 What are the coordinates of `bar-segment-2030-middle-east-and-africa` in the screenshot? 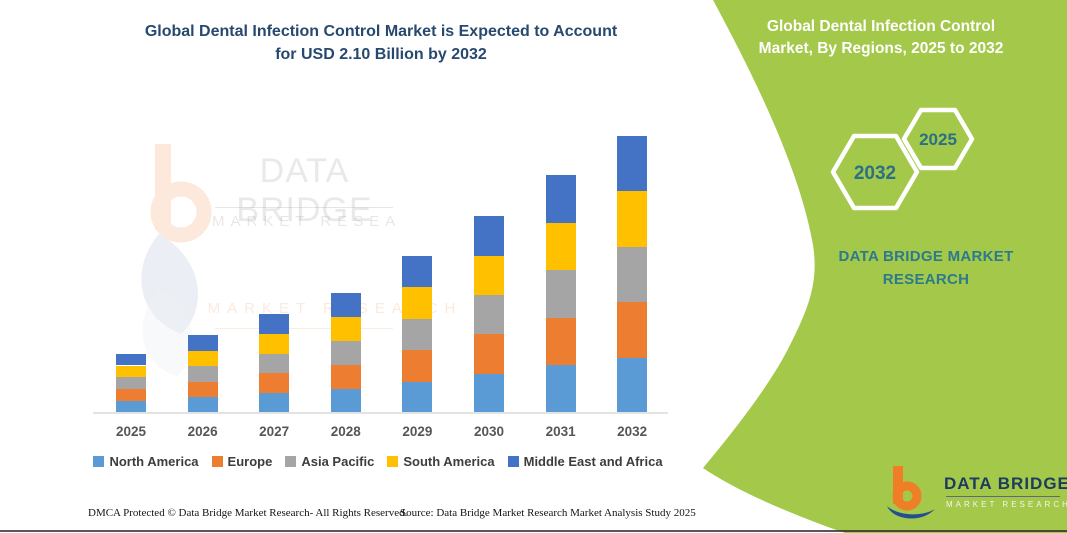 It's located at (489, 236).